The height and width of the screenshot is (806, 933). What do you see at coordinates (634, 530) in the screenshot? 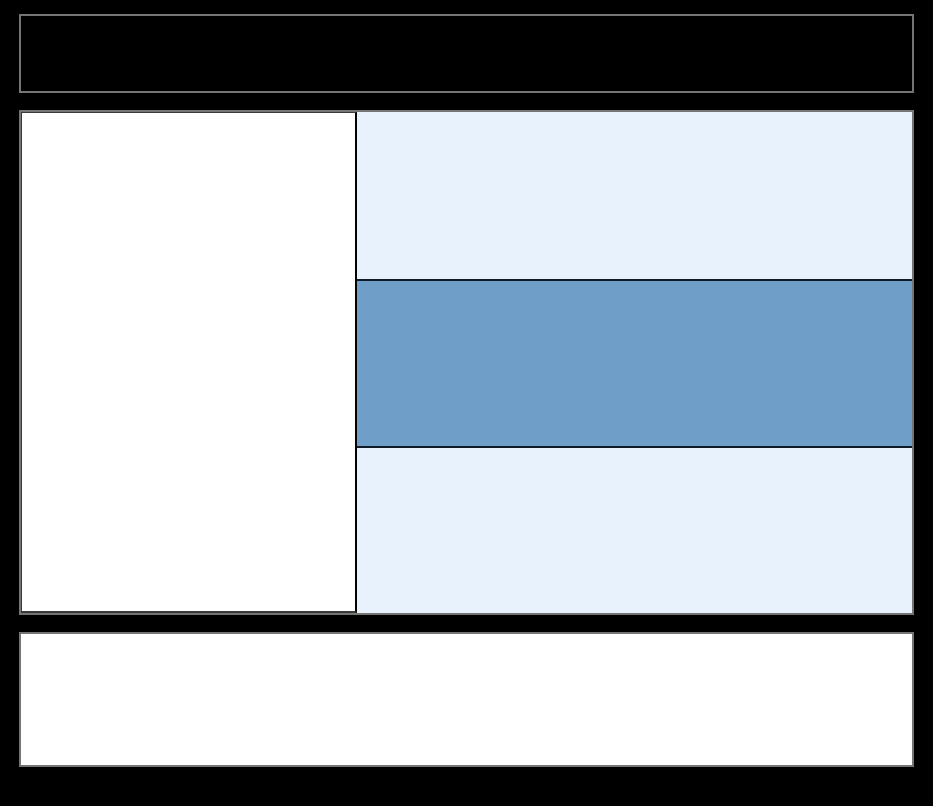
I see `content-row-bottom` at bounding box center [634, 530].